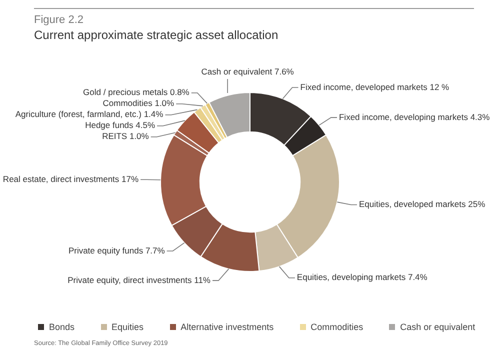  I want to click on text: Alternative investments, so click(227, 327).